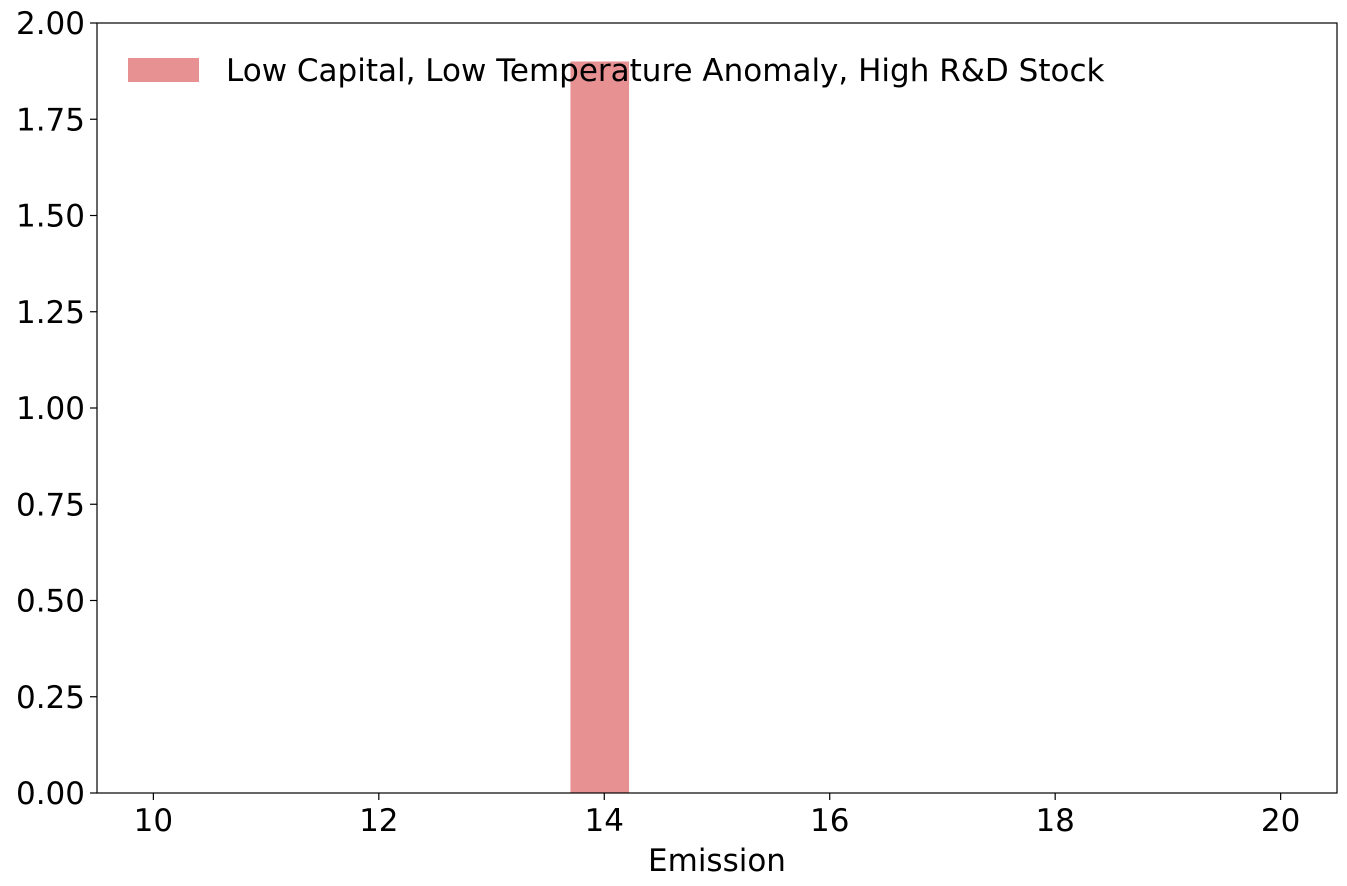 Image resolution: width=1347 pixels, height=886 pixels. What do you see at coordinates (50, 409) in the screenshot?
I see `y-tick-label: 1.00` at bounding box center [50, 409].